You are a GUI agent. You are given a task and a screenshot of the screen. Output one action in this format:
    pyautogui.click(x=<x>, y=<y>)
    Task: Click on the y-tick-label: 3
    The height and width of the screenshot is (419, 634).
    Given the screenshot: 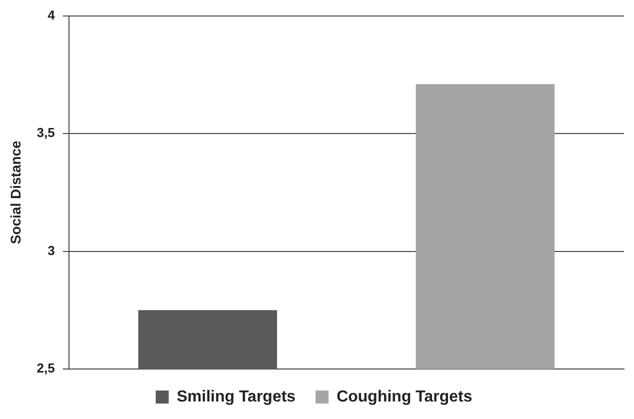 What is the action you would take?
    pyautogui.click(x=51, y=250)
    